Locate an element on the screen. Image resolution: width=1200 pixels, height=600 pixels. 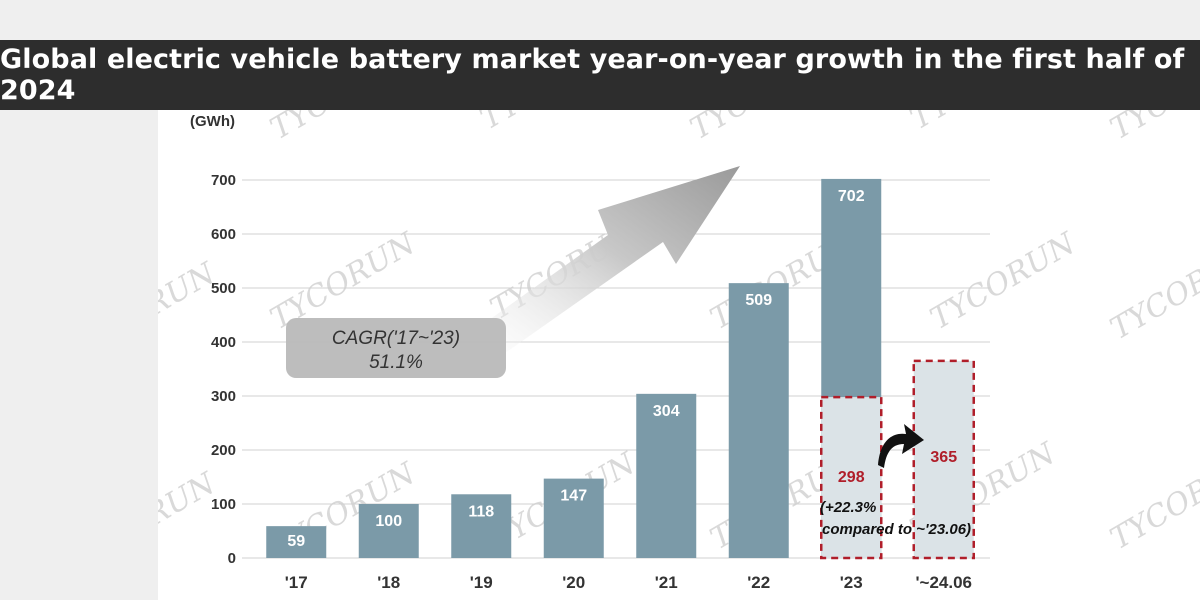
bar-outline is located at coordinates (943, 459).